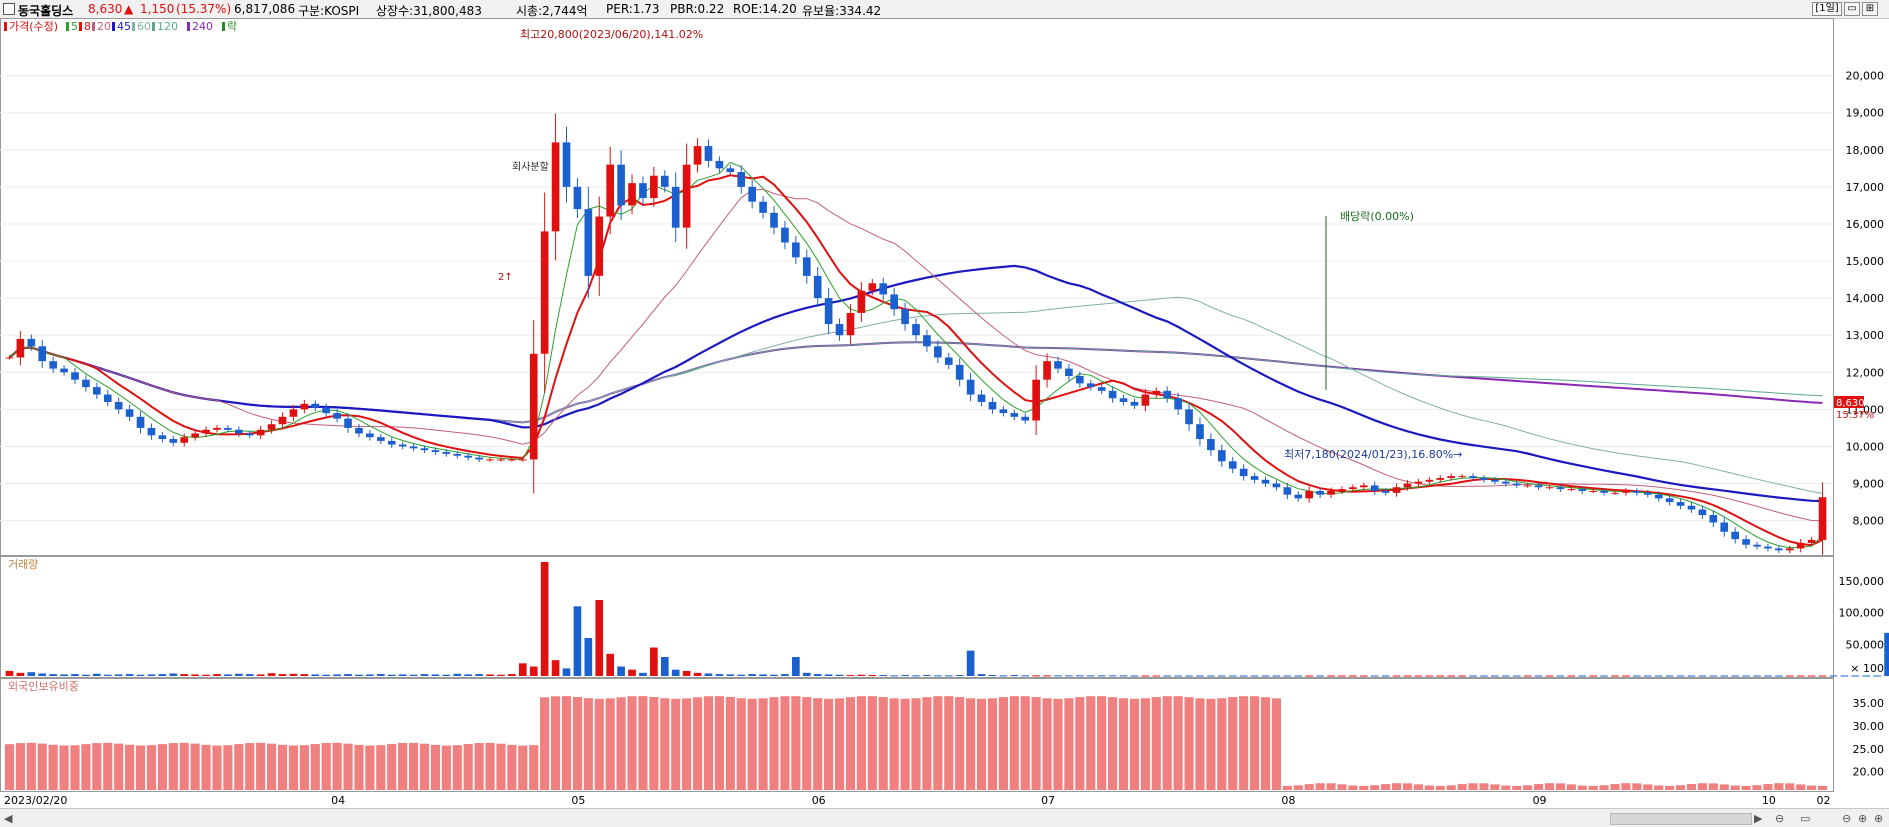 The image size is (1889, 827). Describe the element at coordinates (9, 9) in the screenshot. I see `window-checkbox` at that location.